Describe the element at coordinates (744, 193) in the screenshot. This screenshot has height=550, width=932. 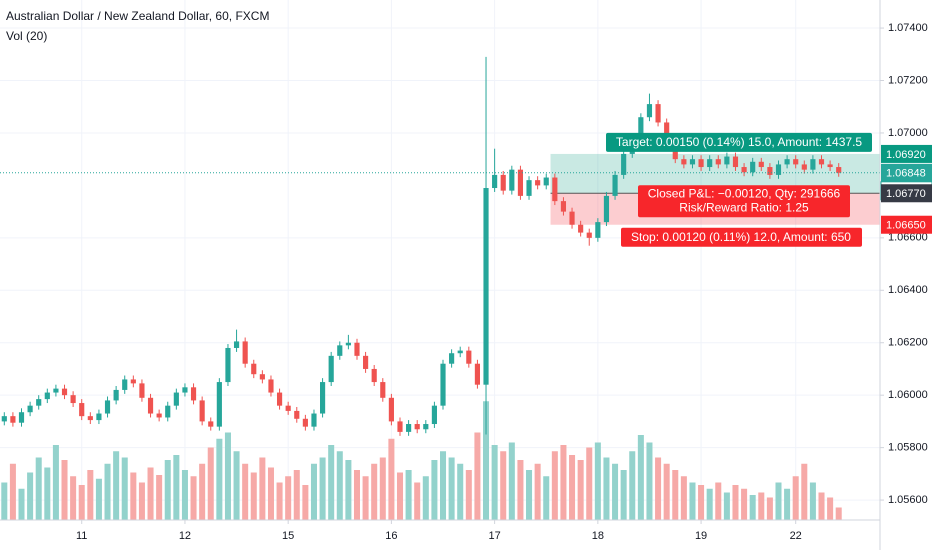
I see `pnl-label: Closed P&L: −0.00120, Qty: 291666` at that location.